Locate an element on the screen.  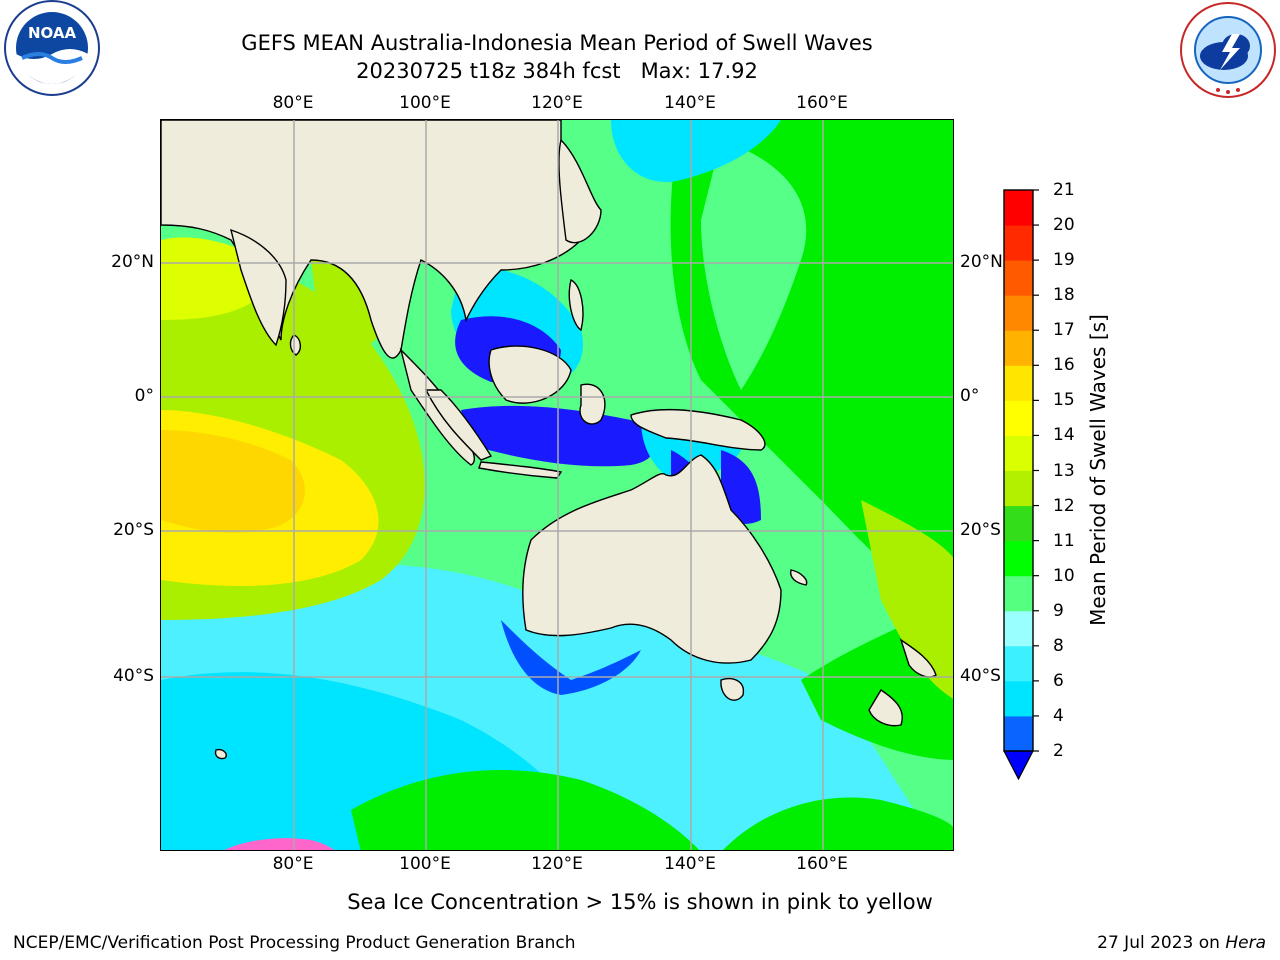
lon-label-bottom-80: 80°E is located at coordinates (293, 864).